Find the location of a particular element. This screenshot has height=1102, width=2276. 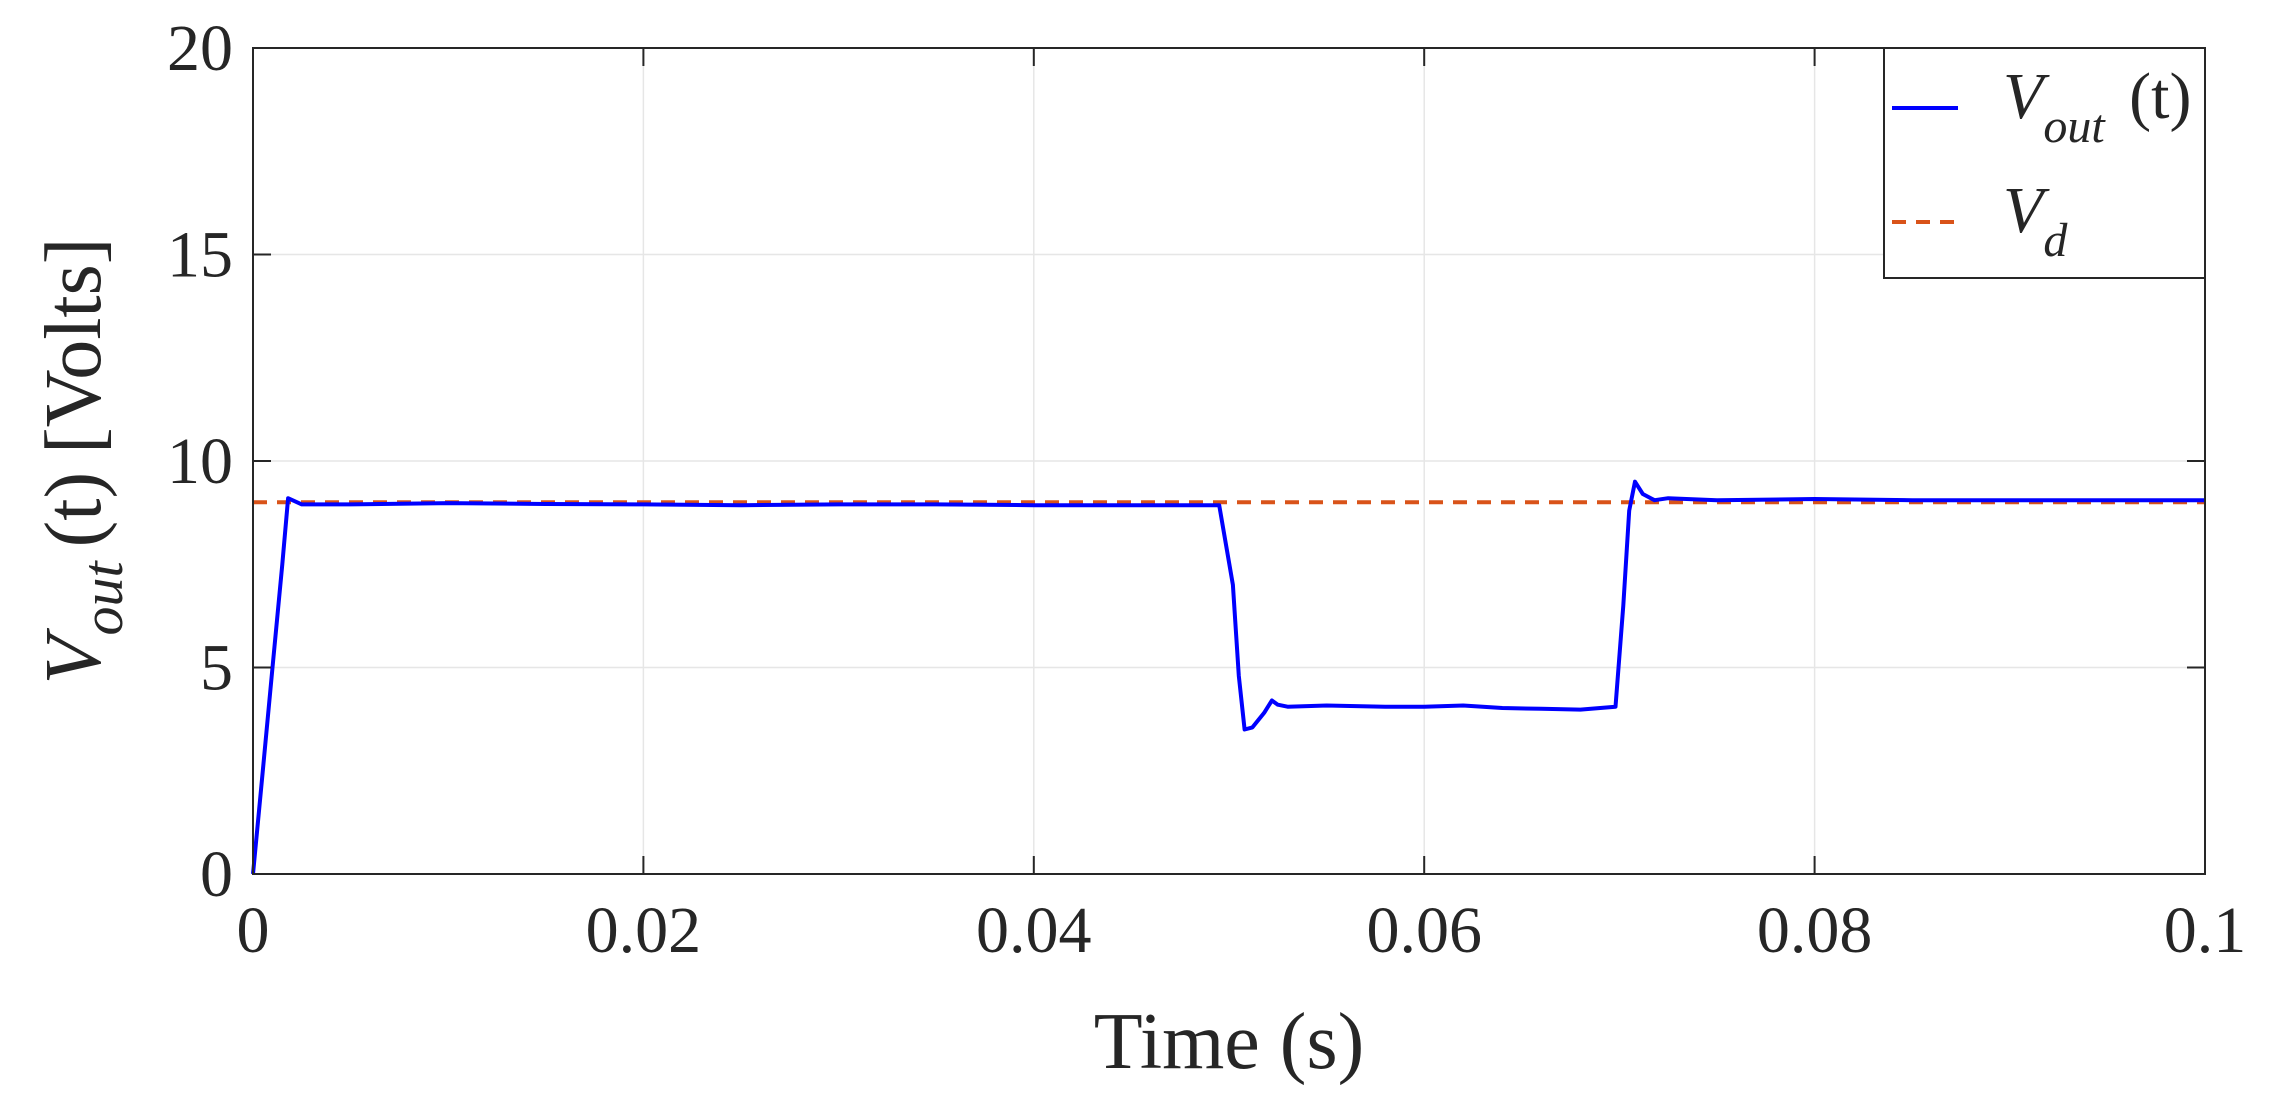

x-tick-labels: 0 0.02 0.04 0.06 0.08 0.1 is located at coordinates (1242, 930).